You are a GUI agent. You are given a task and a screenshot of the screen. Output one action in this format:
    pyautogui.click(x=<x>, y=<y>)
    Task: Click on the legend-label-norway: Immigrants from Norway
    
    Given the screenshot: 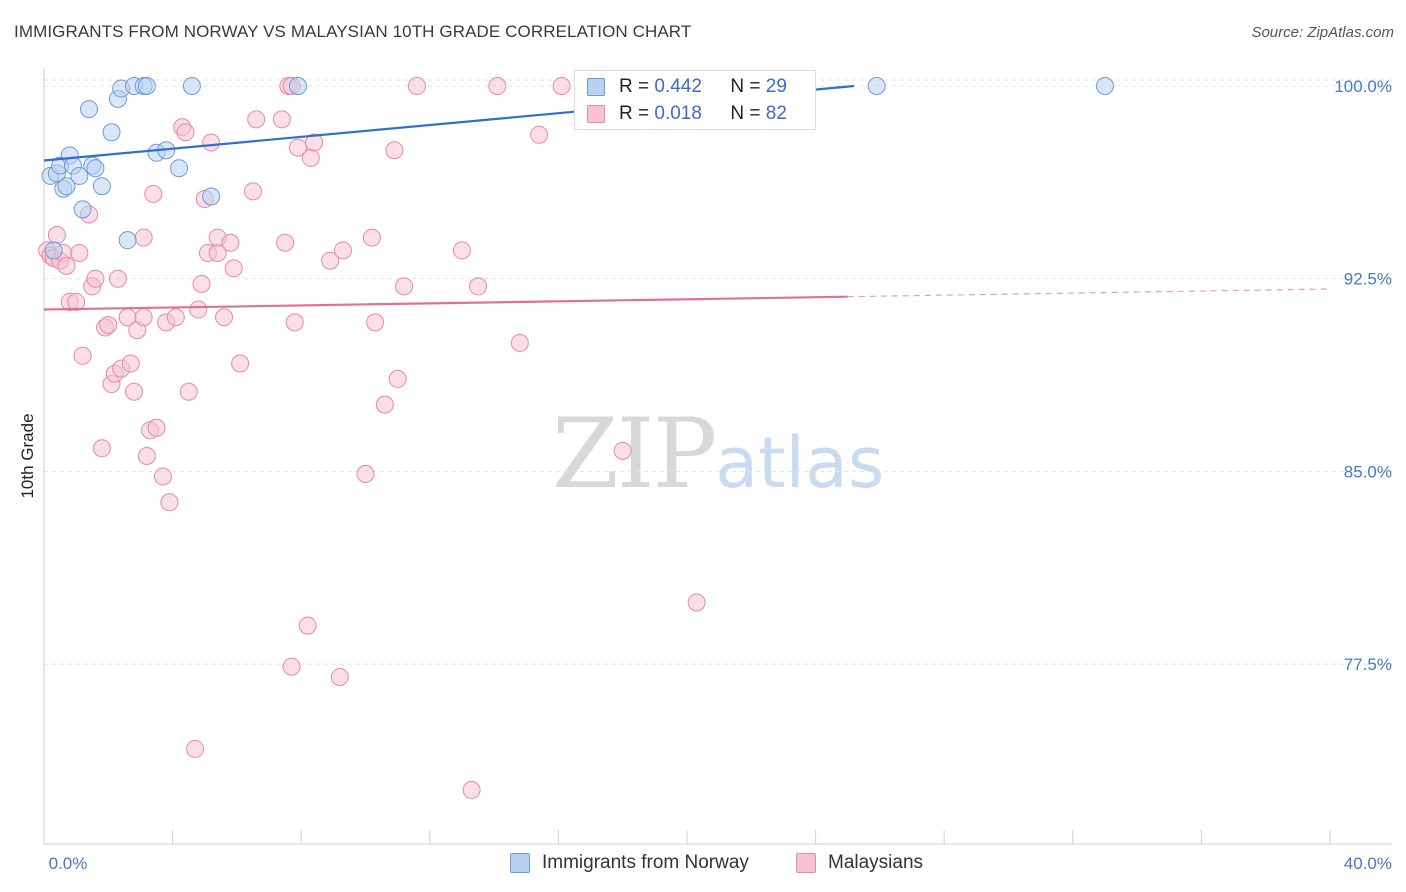 What is the action you would take?
    pyautogui.click(x=645, y=862)
    